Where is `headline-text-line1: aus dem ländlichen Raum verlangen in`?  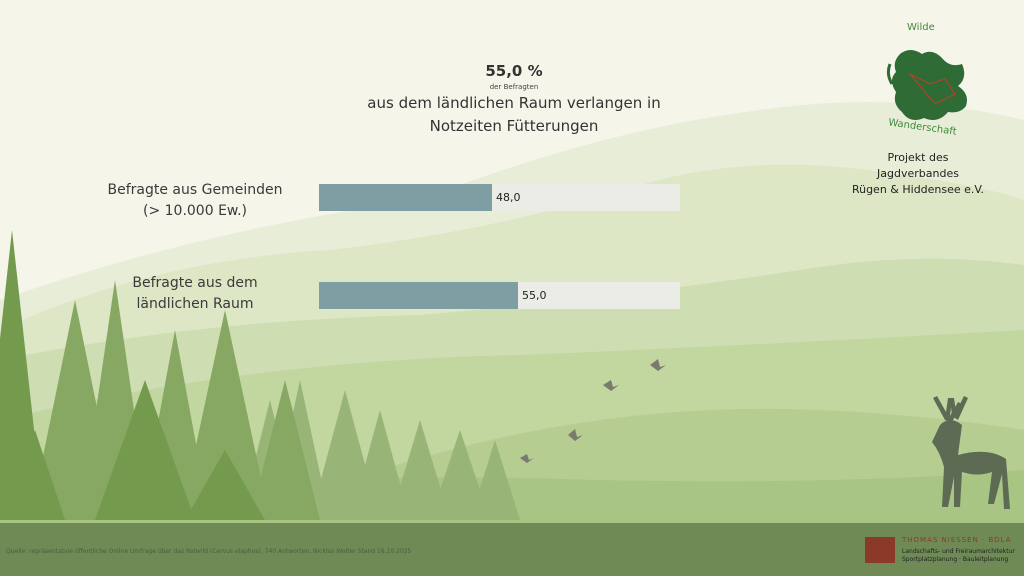
headline-text-line1: aus dem ländlichen Raum verlangen in is located at coordinates (514, 103).